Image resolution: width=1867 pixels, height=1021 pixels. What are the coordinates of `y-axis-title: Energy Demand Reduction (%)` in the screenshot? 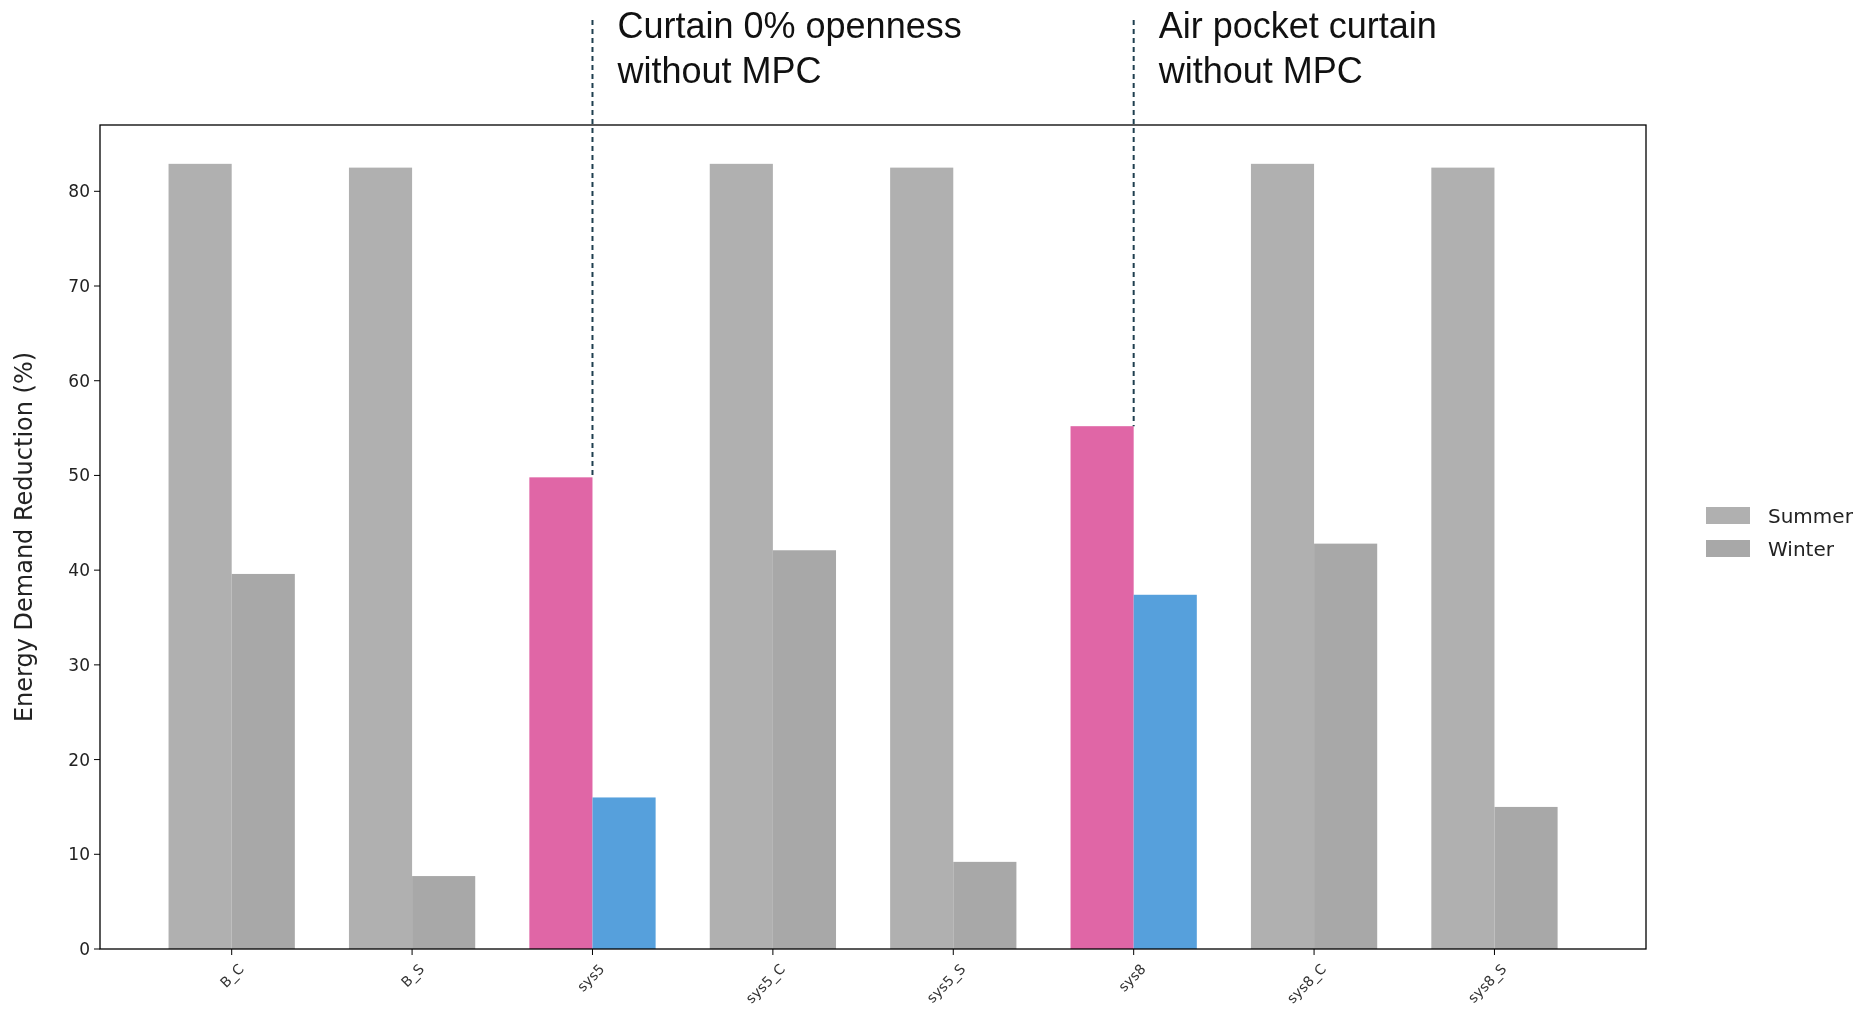 It's located at (24, 537).